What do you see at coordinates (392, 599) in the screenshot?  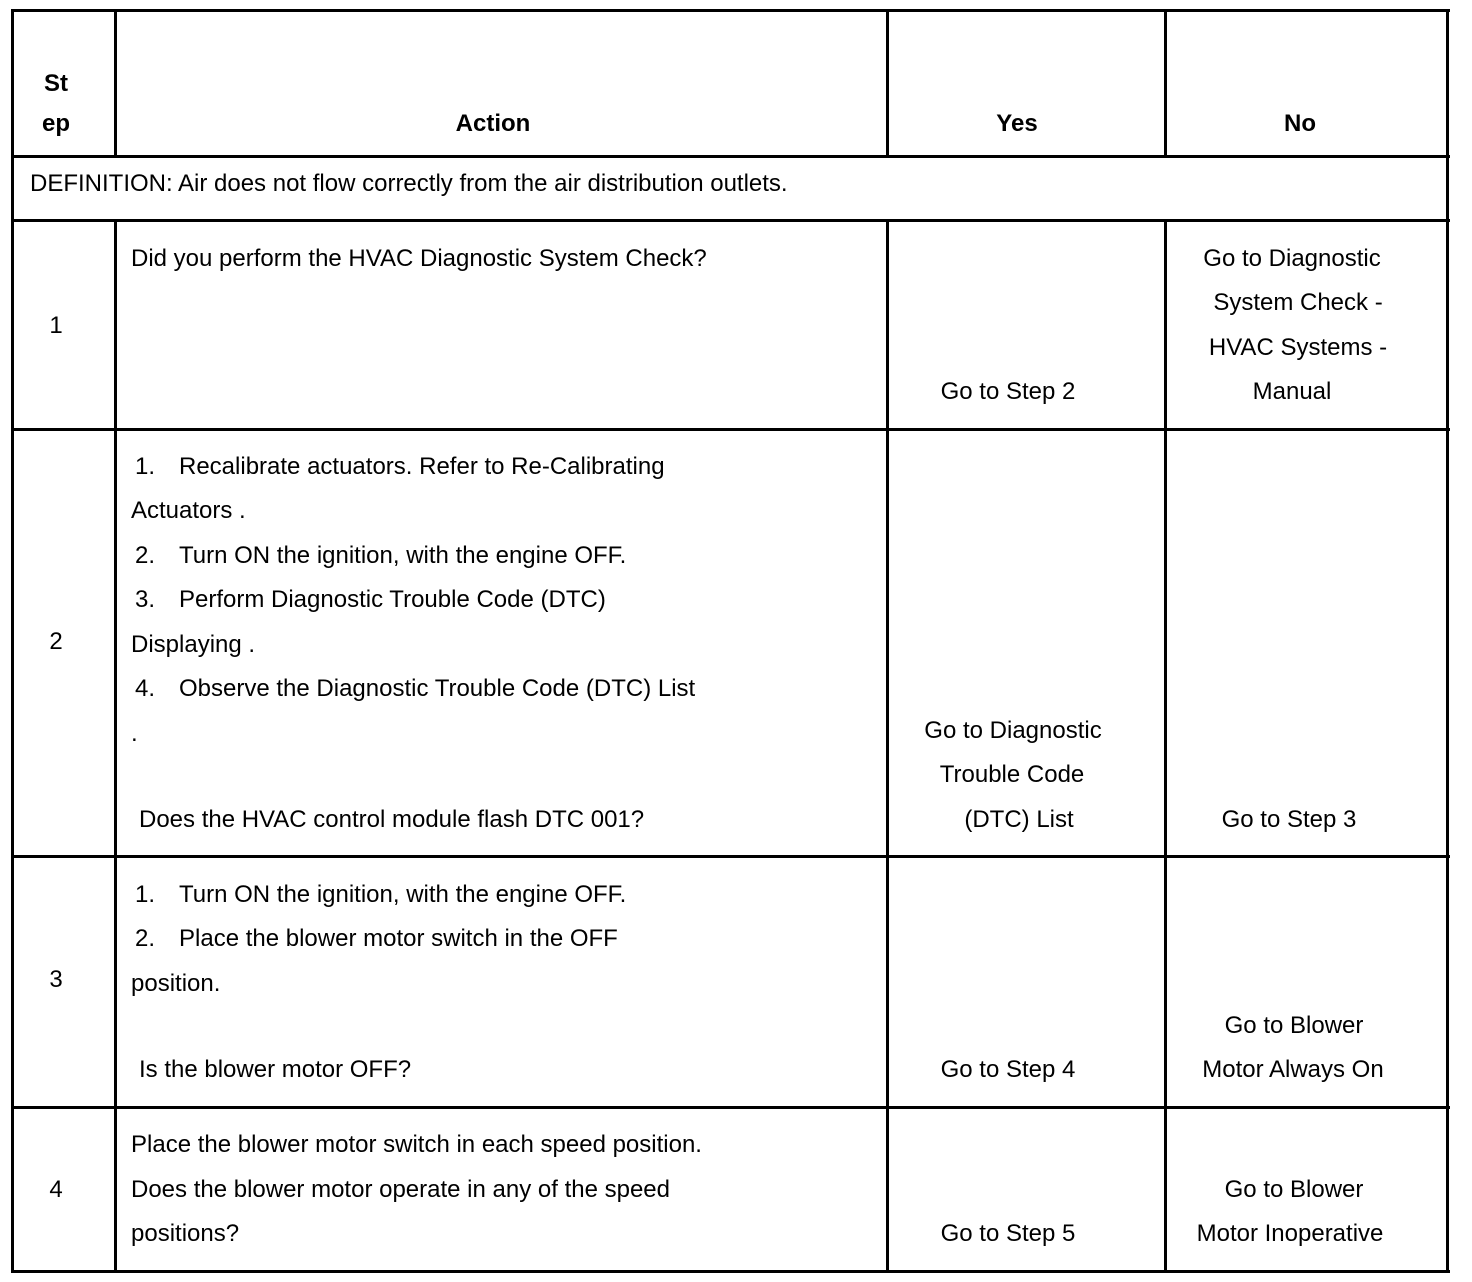 I see `list-text: Perform Diagnostic Trouble Code (DTC)` at bounding box center [392, 599].